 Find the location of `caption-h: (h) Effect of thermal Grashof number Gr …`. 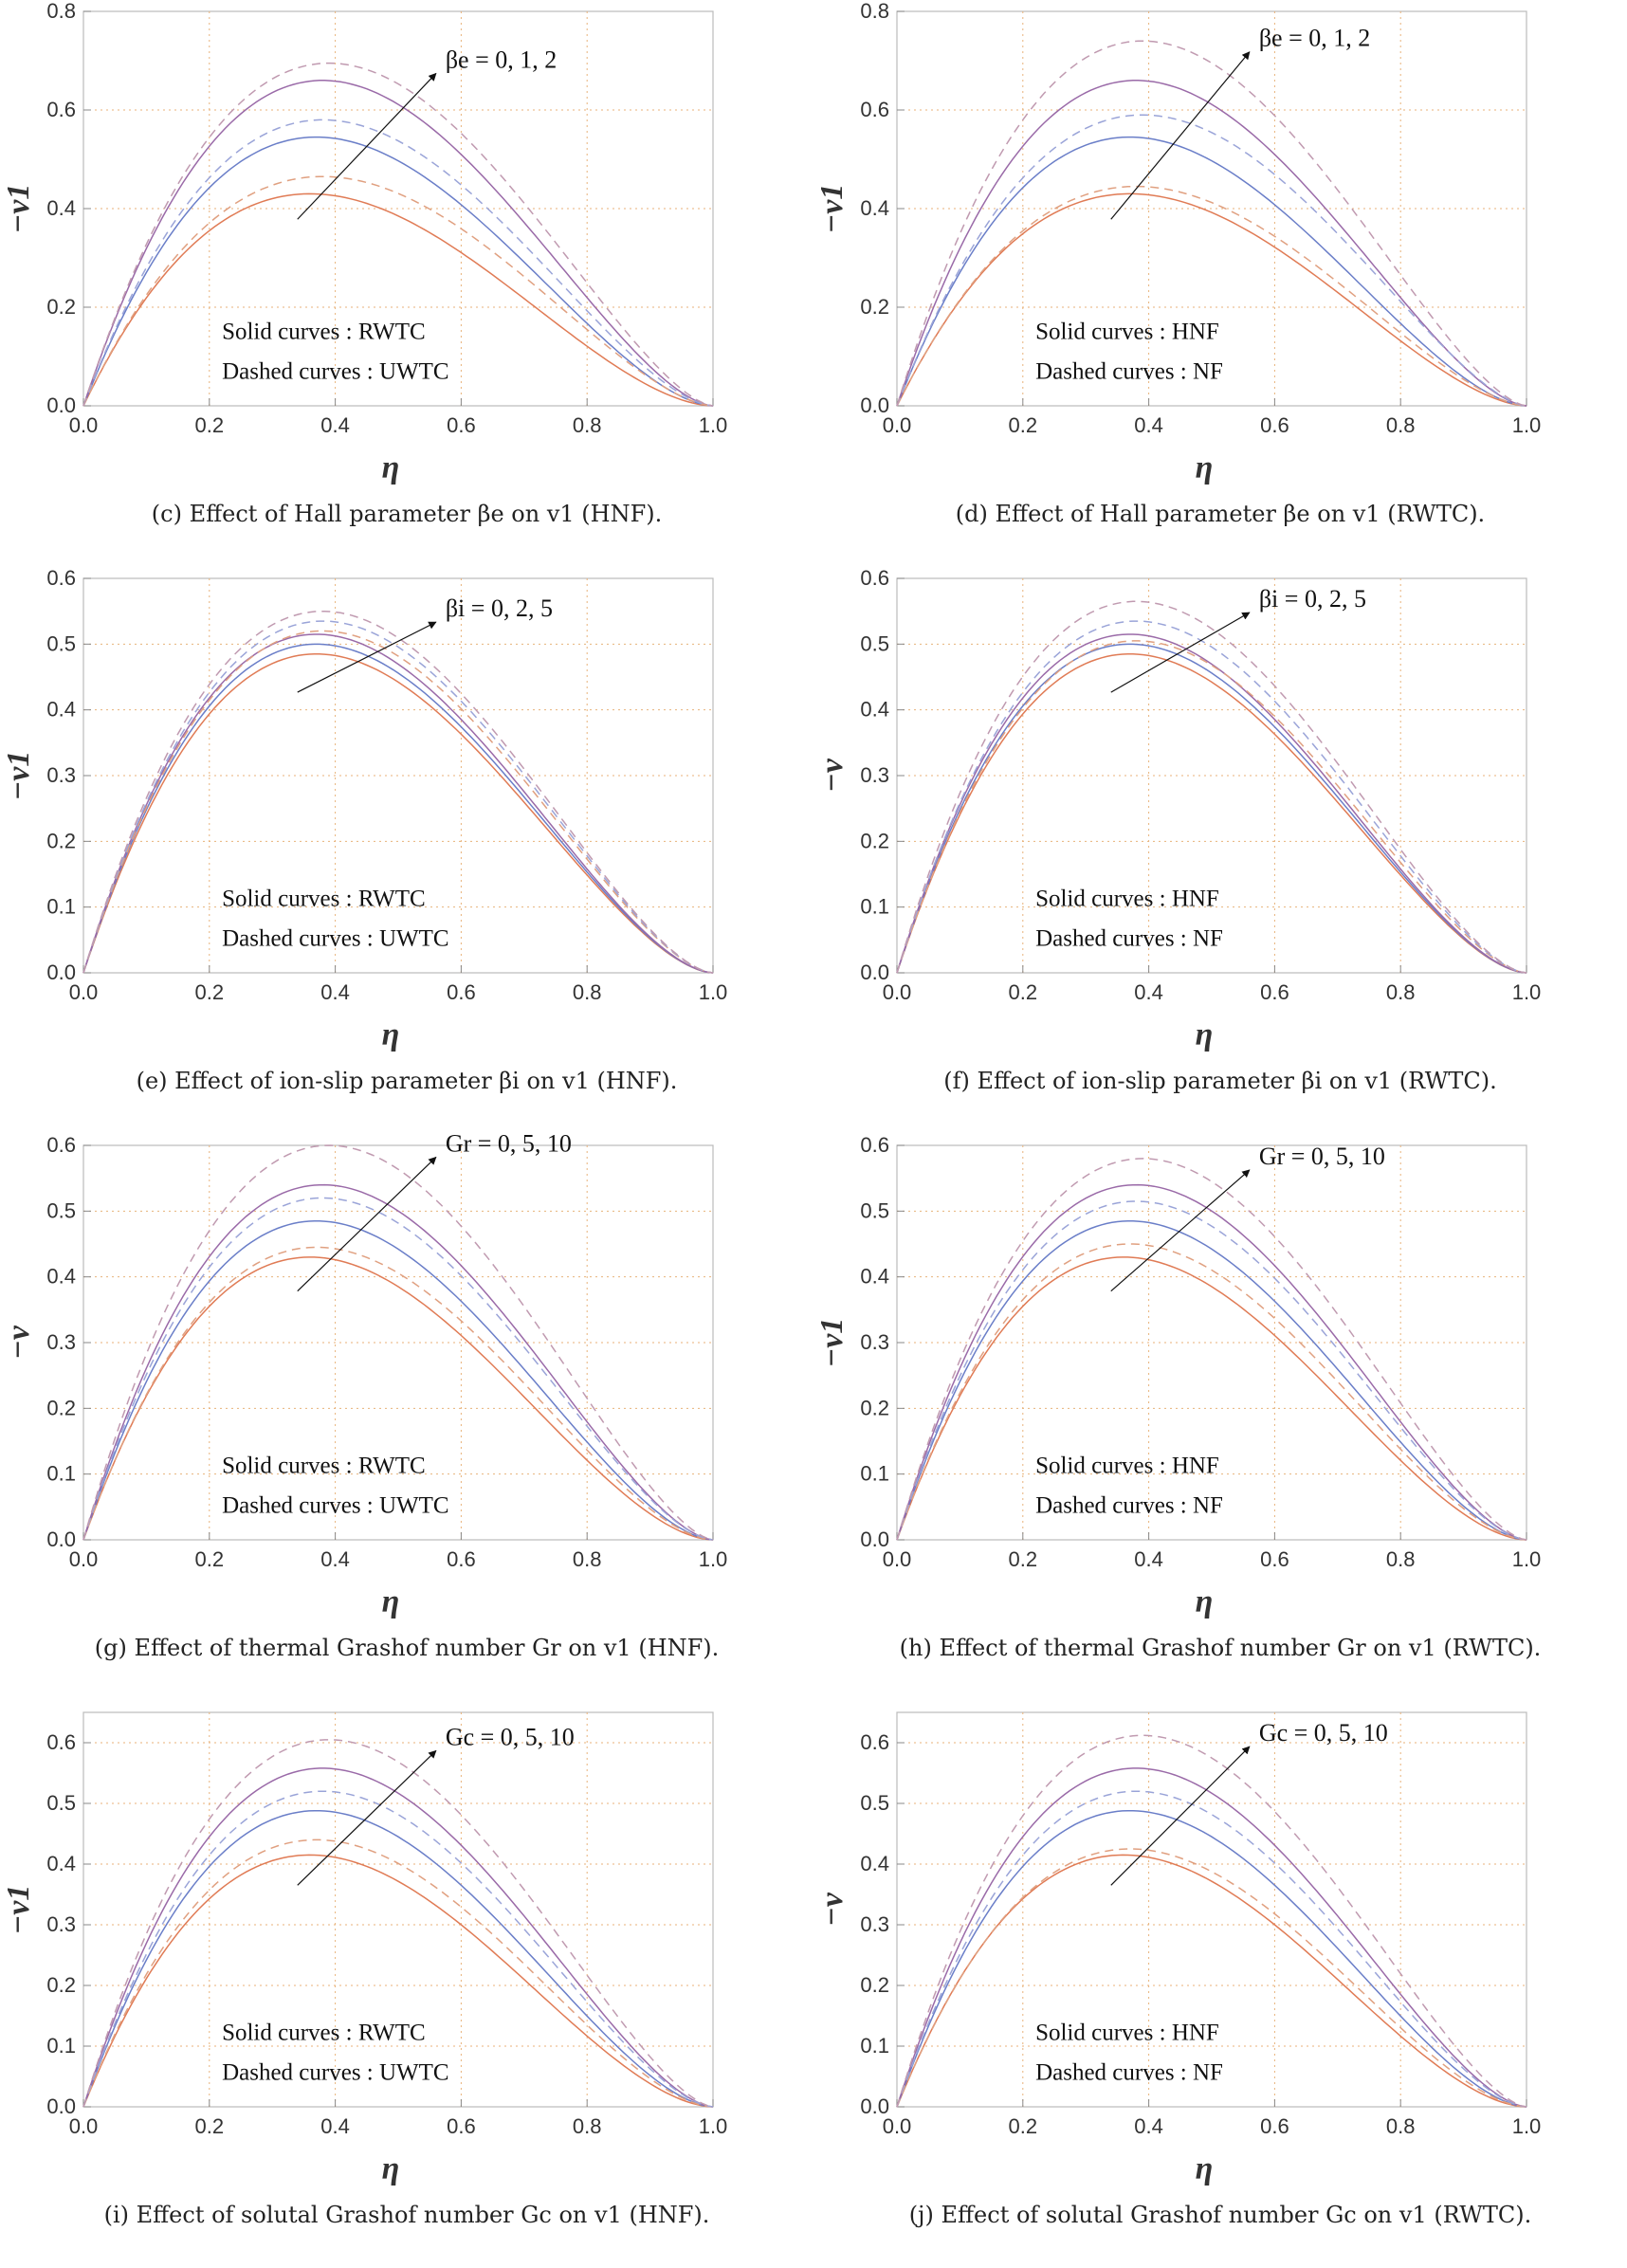

caption-h: (h) Effect of thermal Grashof number Gr … is located at coordinates (1220, 1648).